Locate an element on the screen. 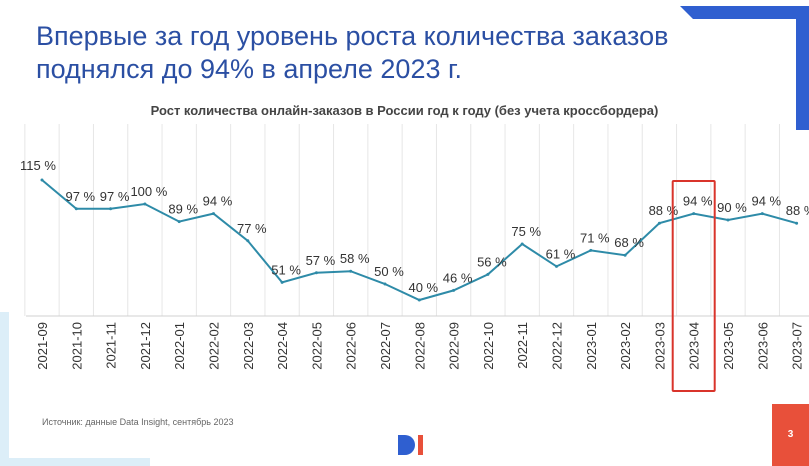 This screenshot has height=466, width=809. x-tick-label: 2022-03 is located at coordinates (248, 346).